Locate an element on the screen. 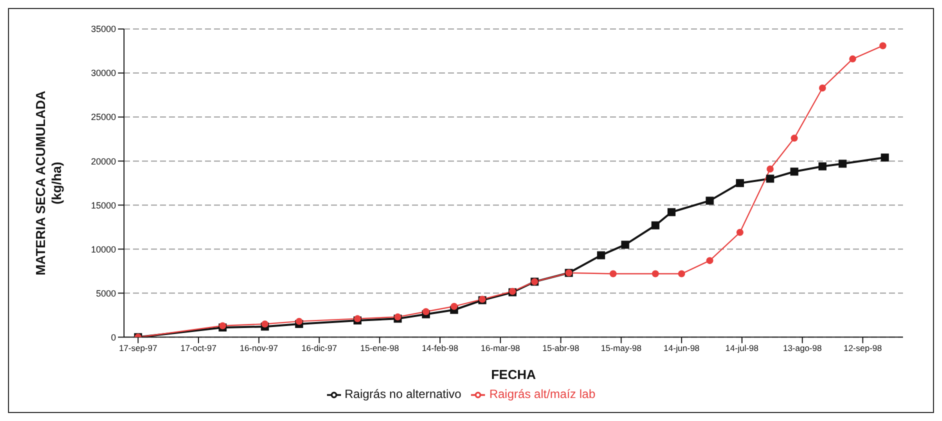 The image size is (942, 421). y-tick-label: 5000 is located at coordinates (106, 293).